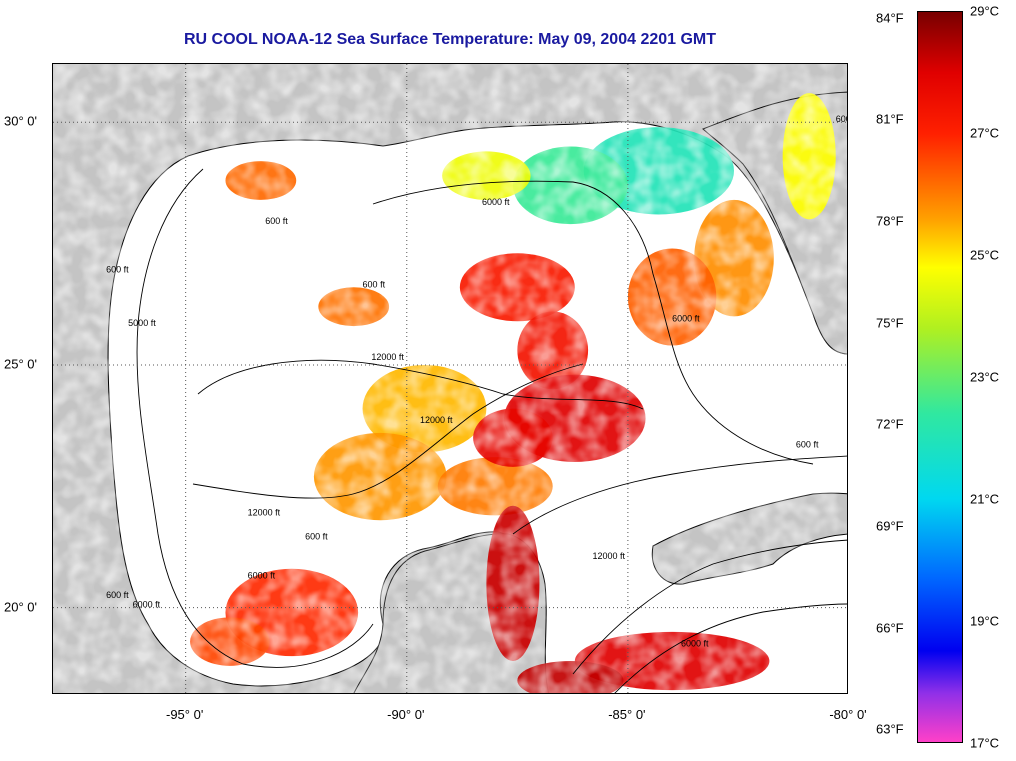 The height and width of the screenshot is (761, 1016). Describe the element at coordinates (985, 499) in the screenshot. I see `colorbar-celsius-label: 21°C` at that location.